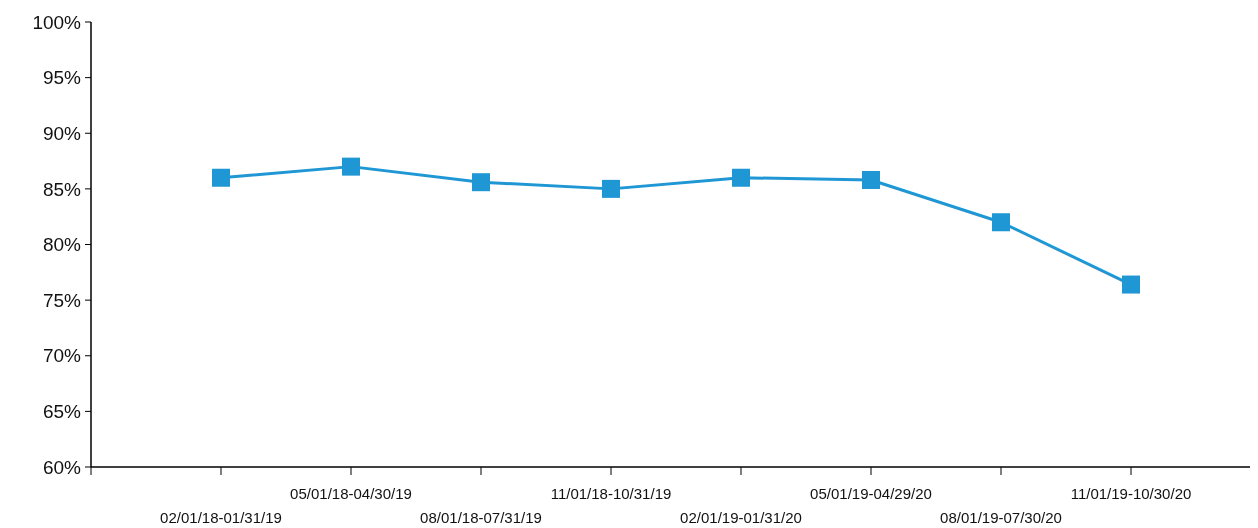  Describe the element at coordinates (62, 300) in the screenshot. I see `y-tick-label: 75%` at that location.